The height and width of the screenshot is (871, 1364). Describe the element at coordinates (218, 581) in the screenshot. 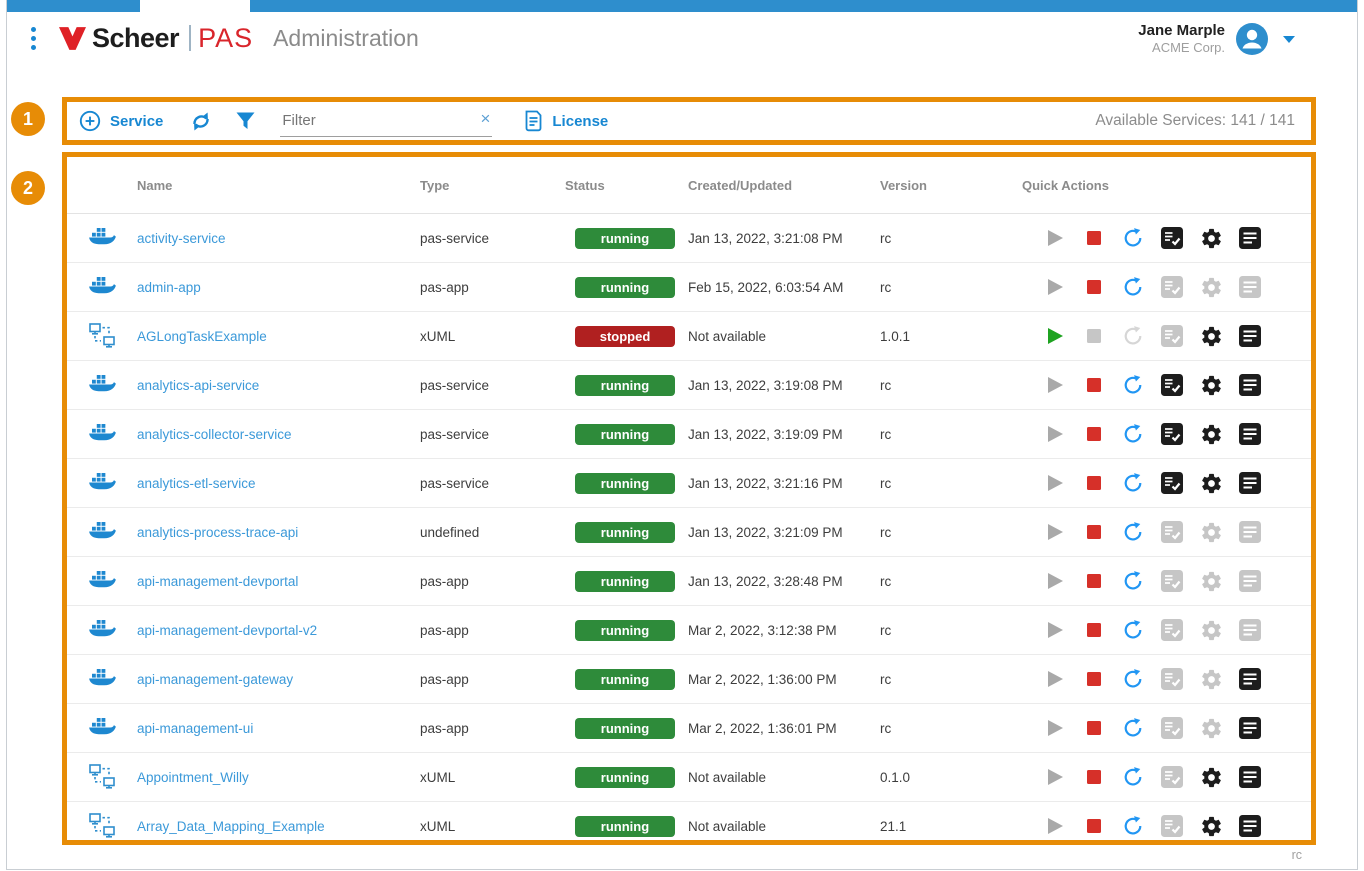

I see `service-name-link: api-management-devportal` at that location.